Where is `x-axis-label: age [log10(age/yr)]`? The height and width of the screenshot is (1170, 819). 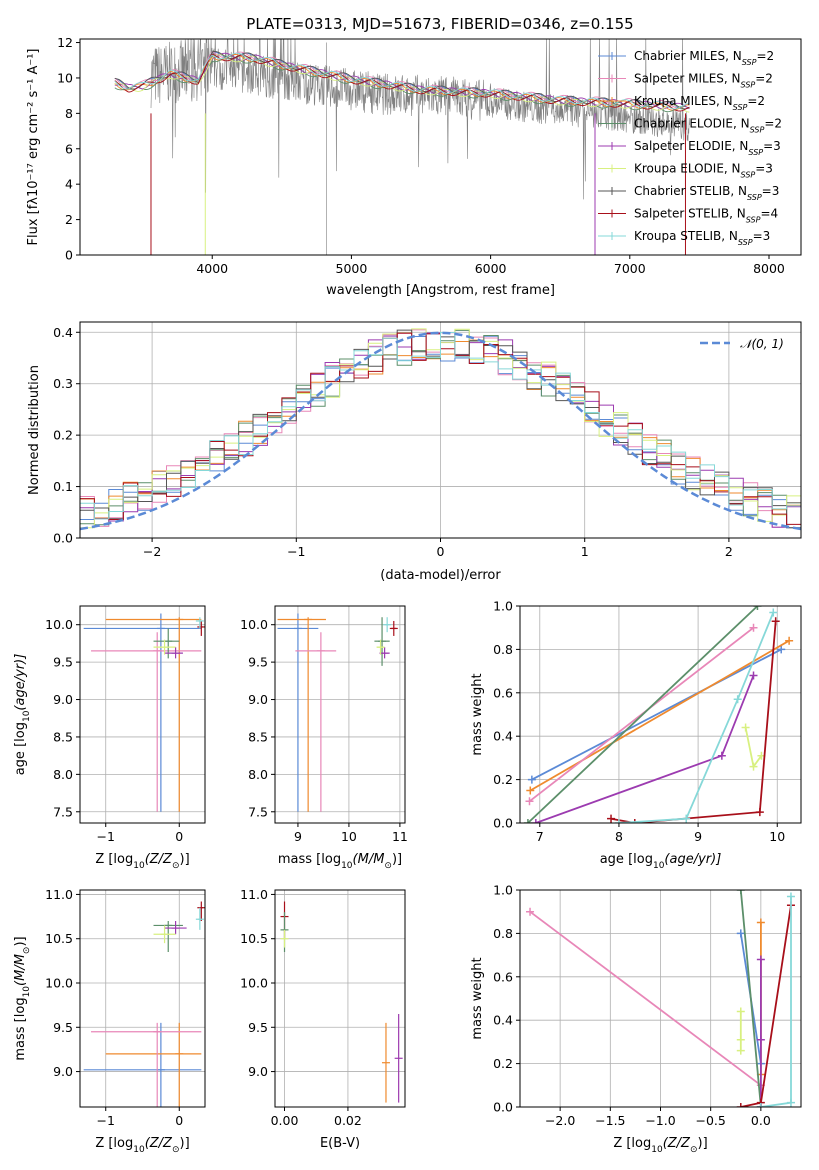 x-axis-label: age [log10(age/yr)] is located at coordinates (661, 861).